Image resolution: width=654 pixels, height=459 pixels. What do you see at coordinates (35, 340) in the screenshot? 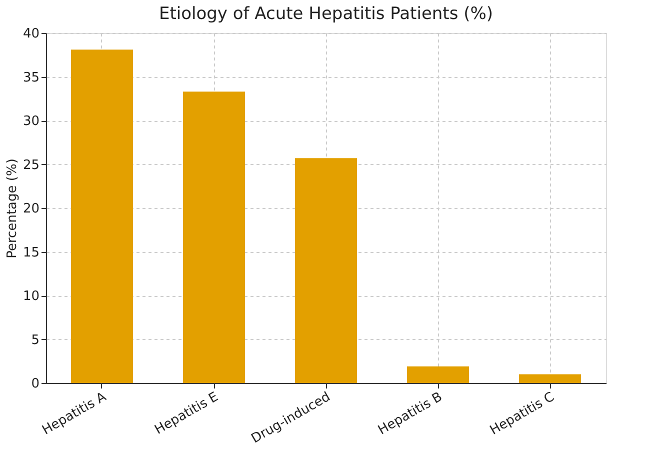
I see `y-tick-label: 5` at bounding box center [35, 340].